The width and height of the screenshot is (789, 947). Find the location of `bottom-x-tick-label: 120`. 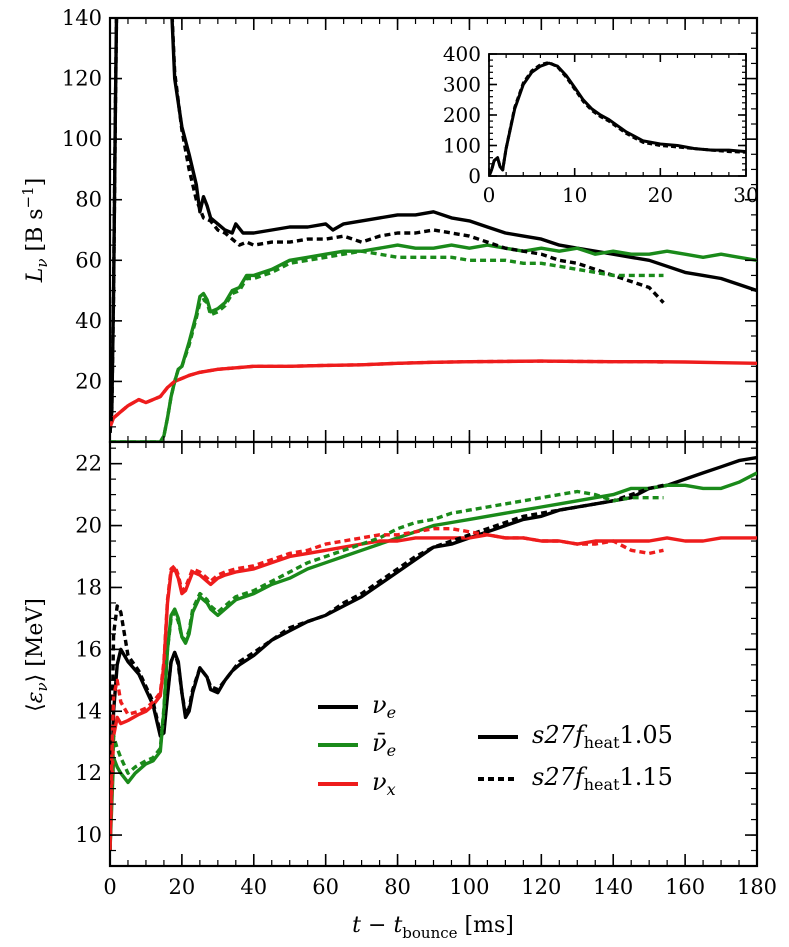

bottom-x-tick-label: 120 is located at coordinates (541, 887).